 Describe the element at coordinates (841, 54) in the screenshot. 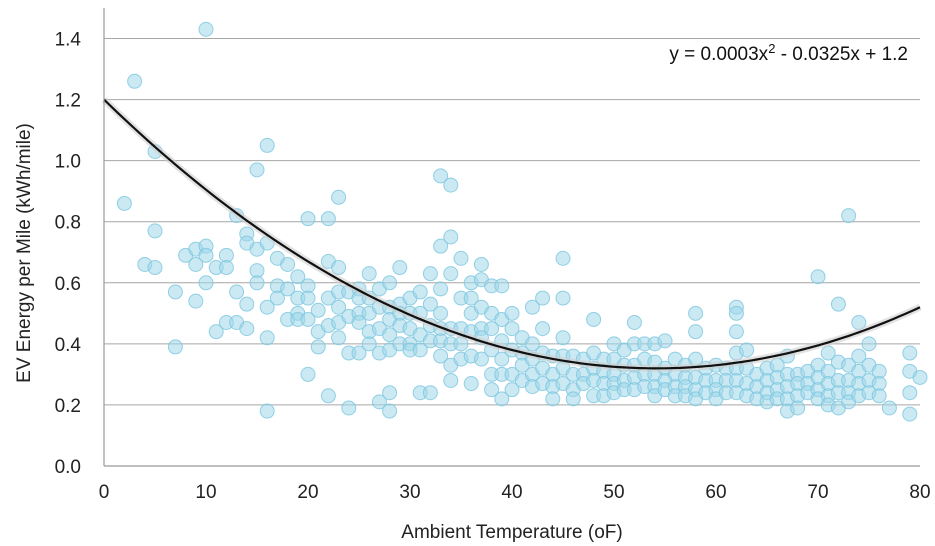

I see `equation-suffix: - 0.0325x + 1.2` at that location.